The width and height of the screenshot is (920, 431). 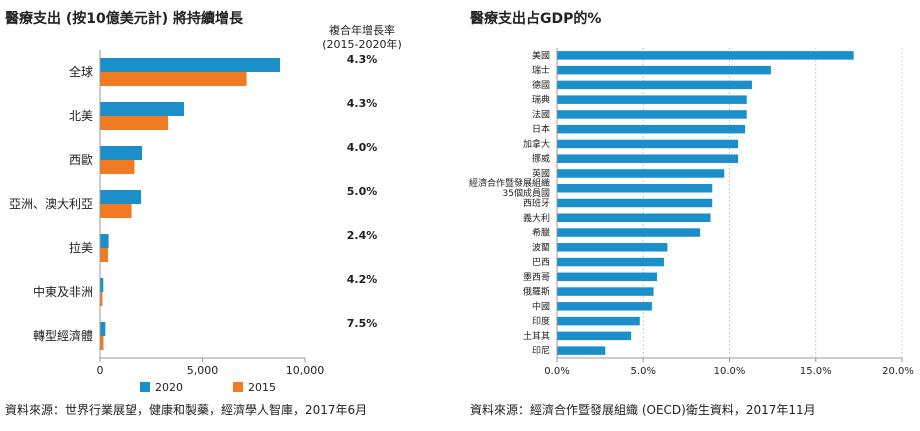 What do you see at coordinates (362, 235) in the screenshot?
I see `cagr-value: 2.4%` at bounding box center [362, 235].